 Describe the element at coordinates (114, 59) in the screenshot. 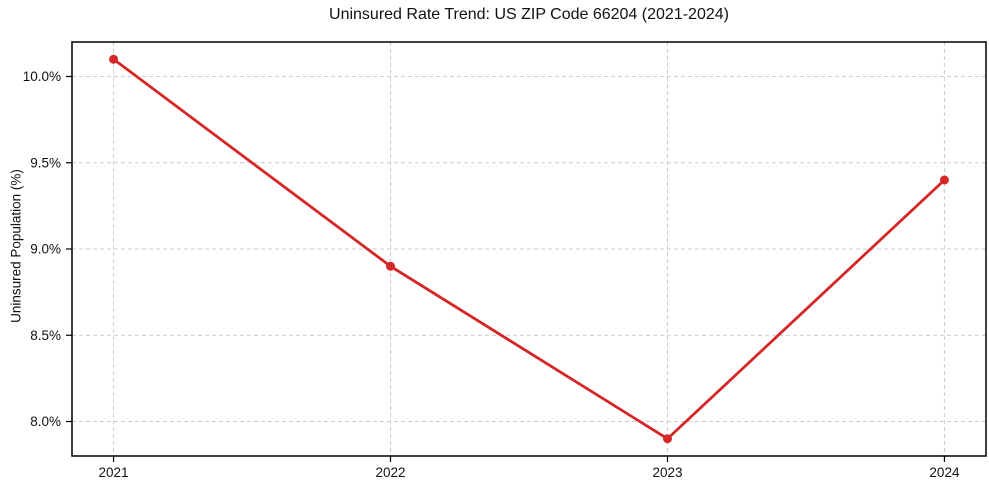

I see `data-point-2021` at that location.